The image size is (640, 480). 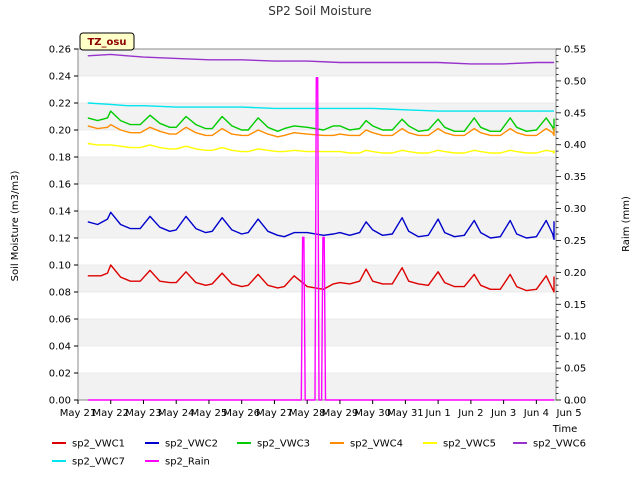 What do you see at coordinates (575, 177) in the screenshot?
I see `y2-tick-label: 0.35` at bounding box center [575, 177].